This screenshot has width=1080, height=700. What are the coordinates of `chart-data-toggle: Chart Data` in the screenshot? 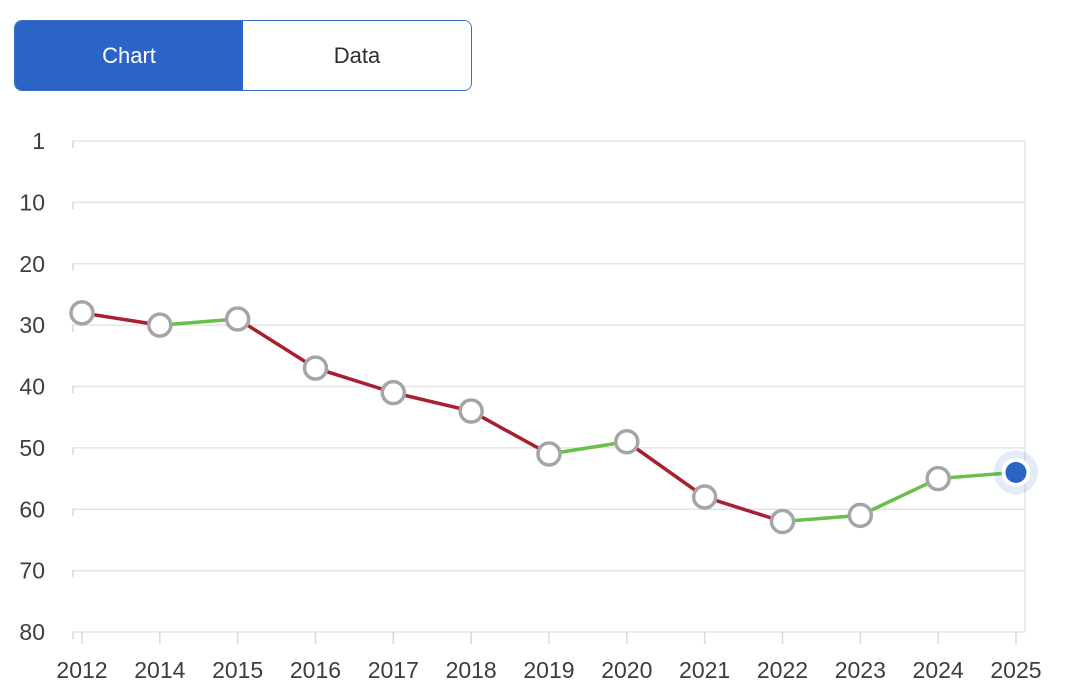 It's located at (243, 55).